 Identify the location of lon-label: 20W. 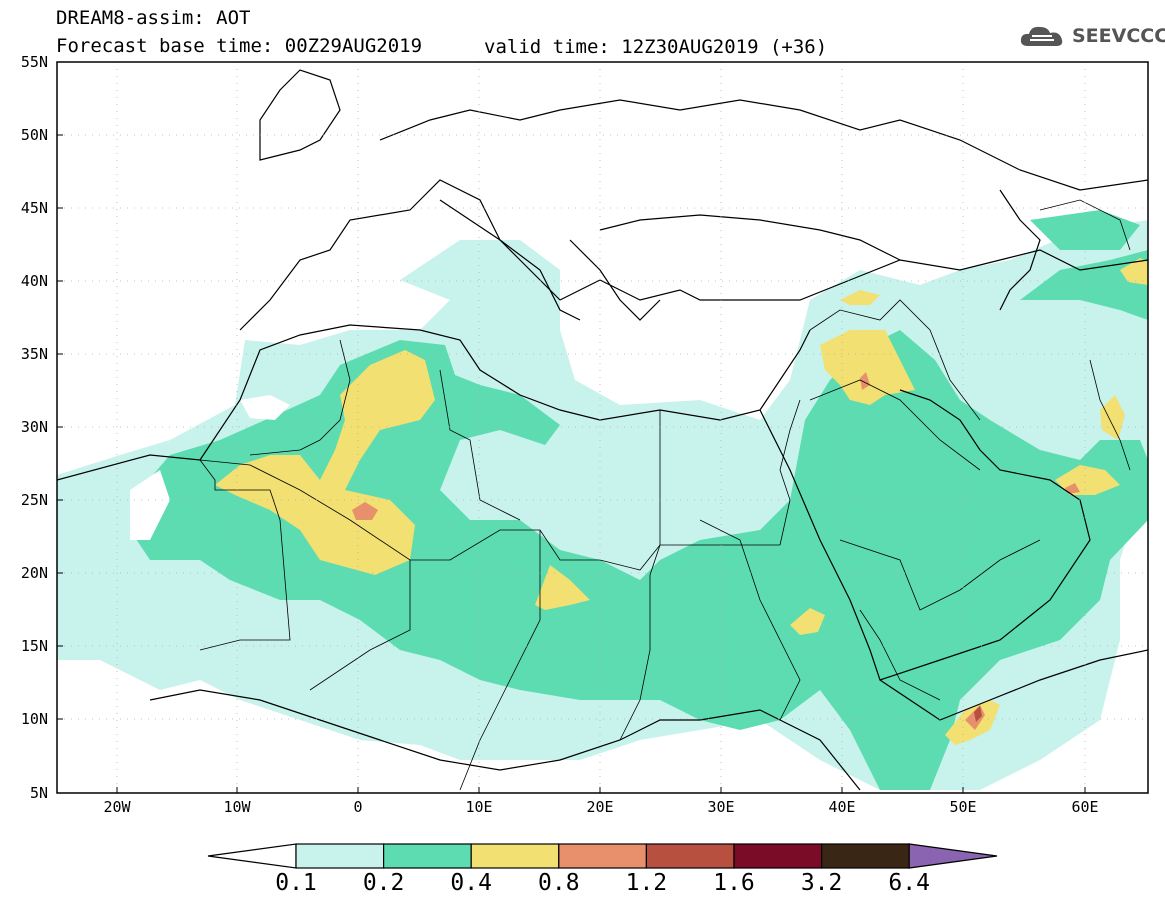
(117, 807).